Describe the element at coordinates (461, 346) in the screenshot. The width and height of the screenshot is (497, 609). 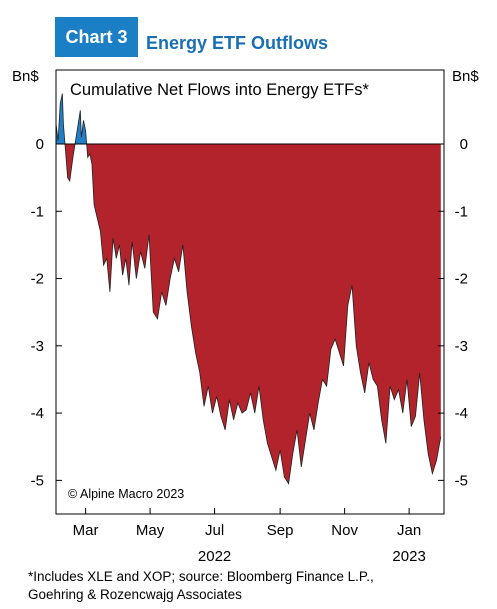
I see `y-tick-label-right: -3` at that location.